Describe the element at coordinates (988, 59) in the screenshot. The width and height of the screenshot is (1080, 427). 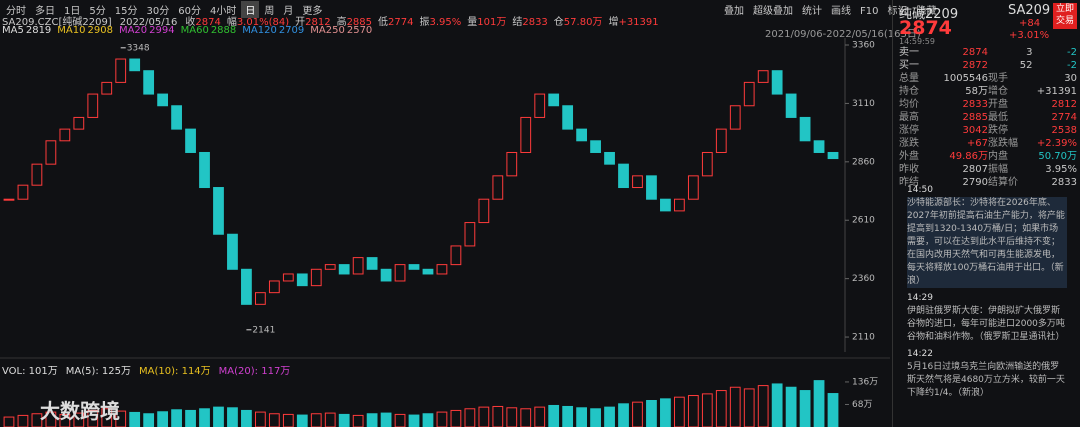
I see `order-book: 卖一 2874 3 -2 买一 2872 52 -2` at that location.